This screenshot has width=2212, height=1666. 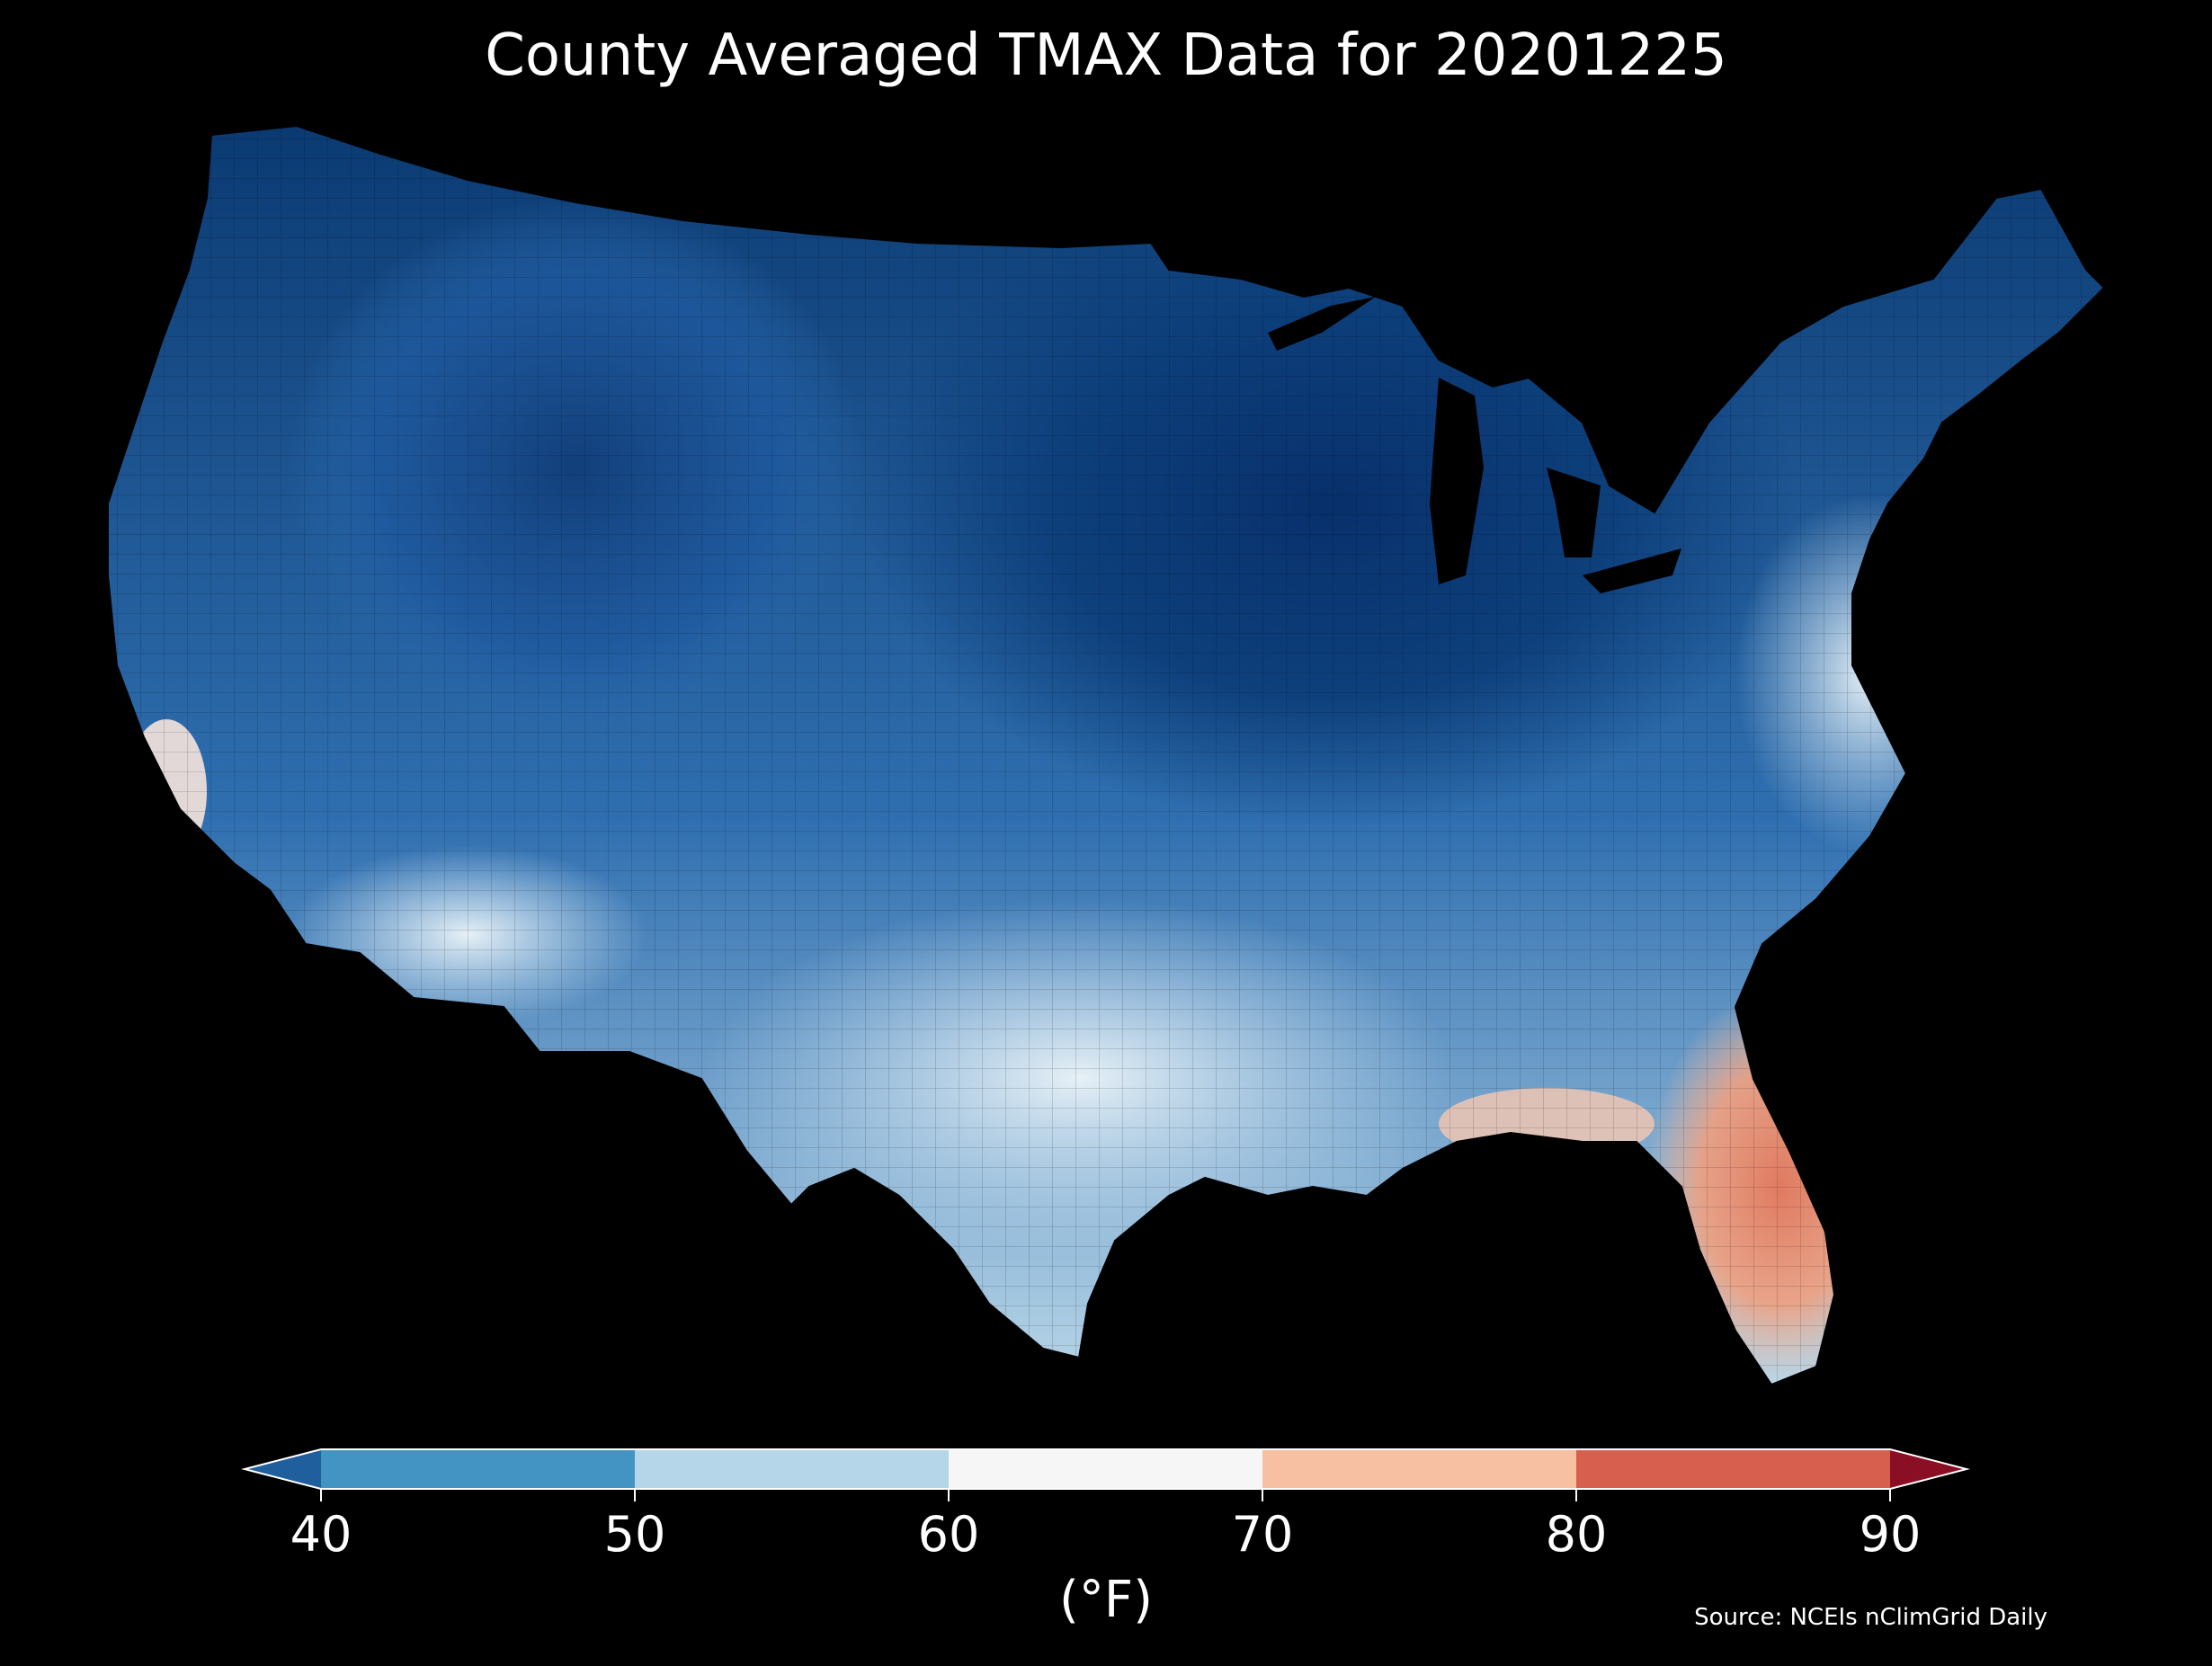 What do you see at coordinates (1870, 1617) in the screenshot?
I see `source-attribution: Source: NCEIs nClimGrid Daily` at bounding box center [1870, 1617].